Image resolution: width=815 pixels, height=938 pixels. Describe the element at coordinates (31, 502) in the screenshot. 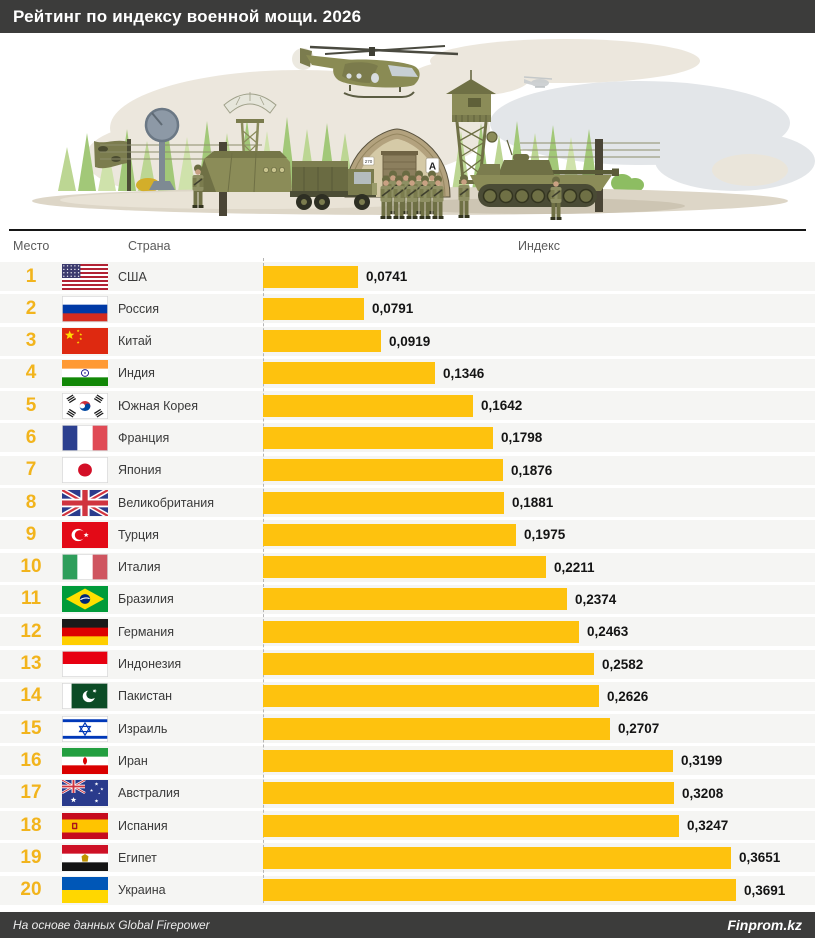

I see `rank-number: 8` at that location.